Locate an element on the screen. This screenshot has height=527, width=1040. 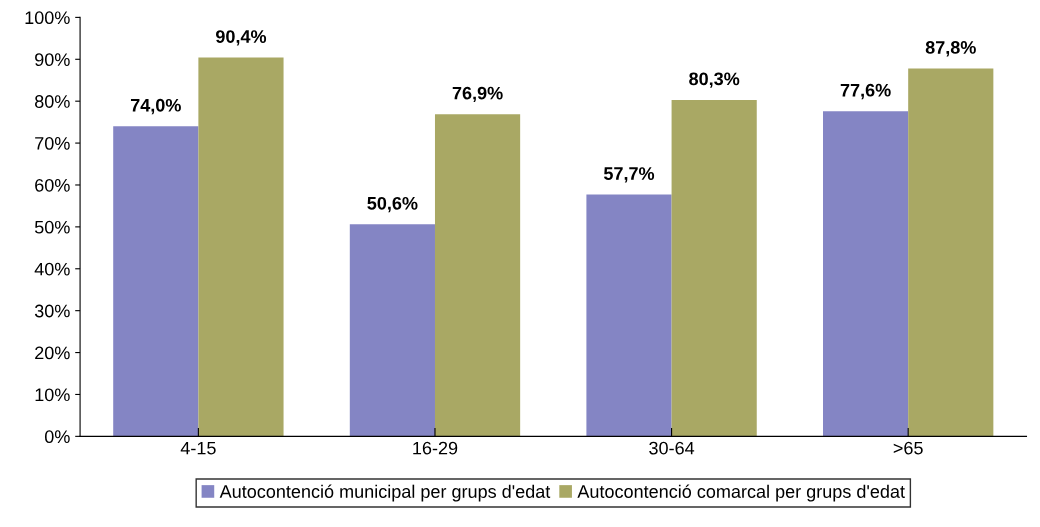
y-tick-label: 10% is located at coordinates (52, 395).